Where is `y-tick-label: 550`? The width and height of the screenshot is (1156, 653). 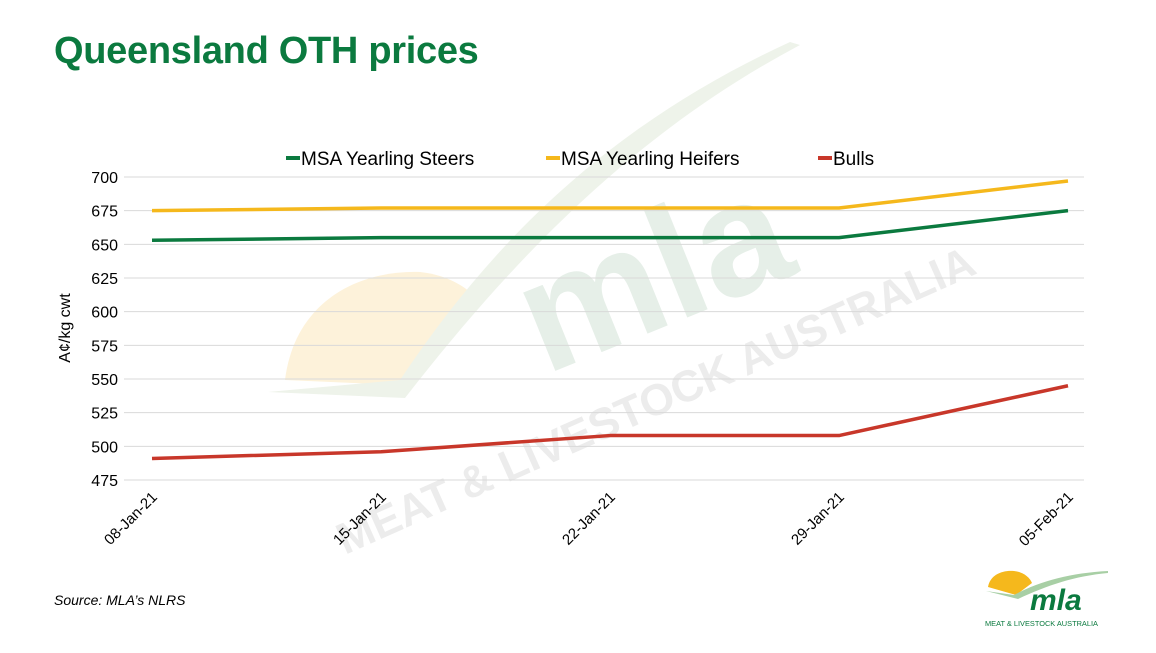 y-tick-label: 550 is located at coordinates (104, 380).